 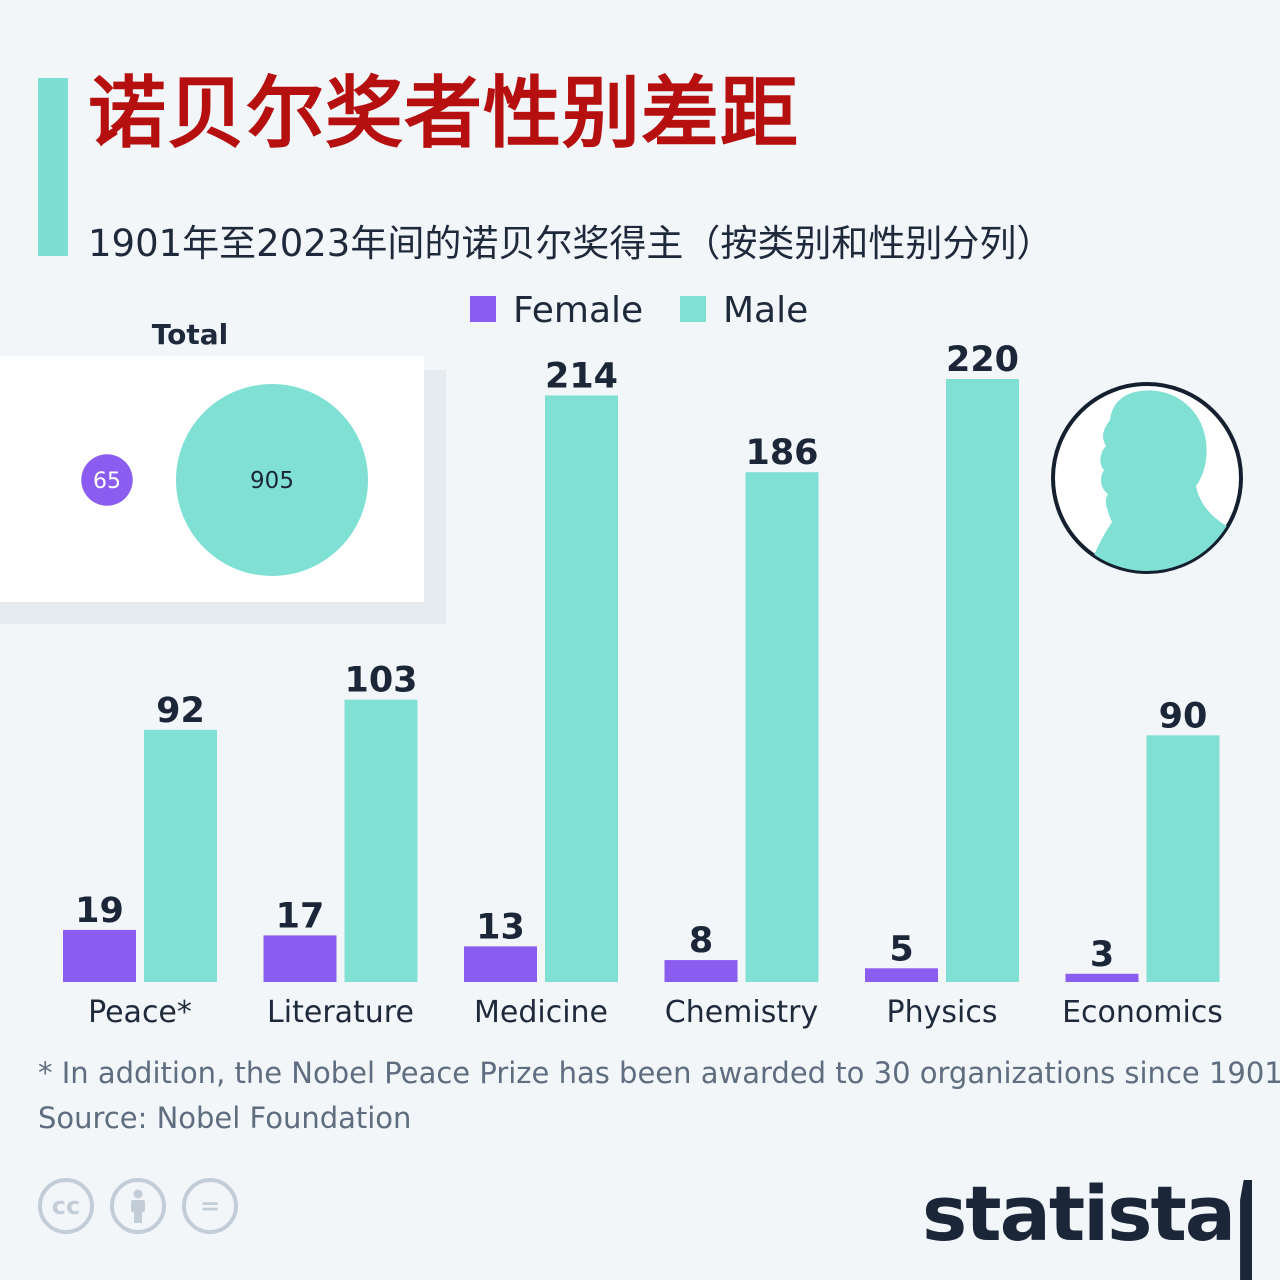 I want to click on bar-group: 17 103 Literature, so click(x=340, y=845).